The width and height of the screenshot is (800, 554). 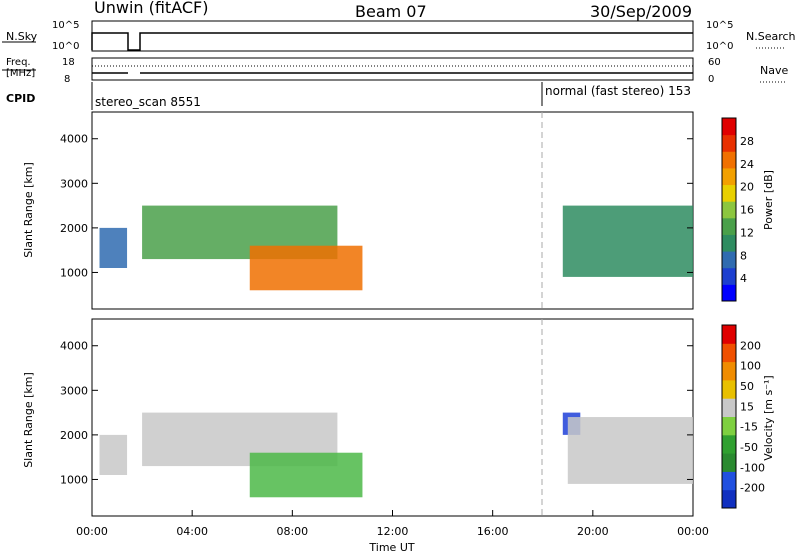 I want to click on noise-left-label: N.Sky, so click(x=22, y=36).